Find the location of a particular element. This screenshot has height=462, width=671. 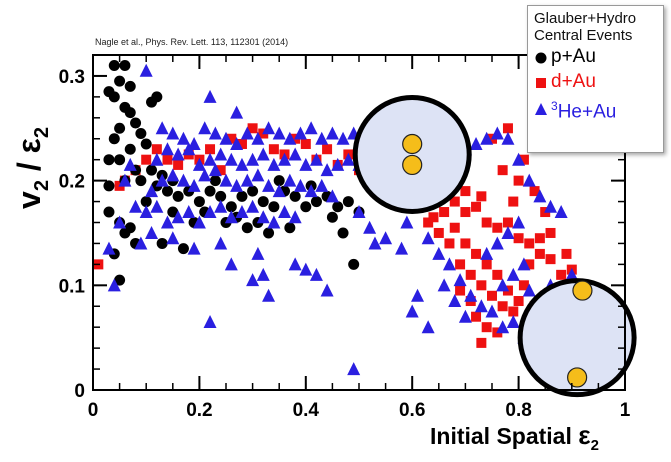

x-tick-label: 0.8 is located at coordinates (518, 410).